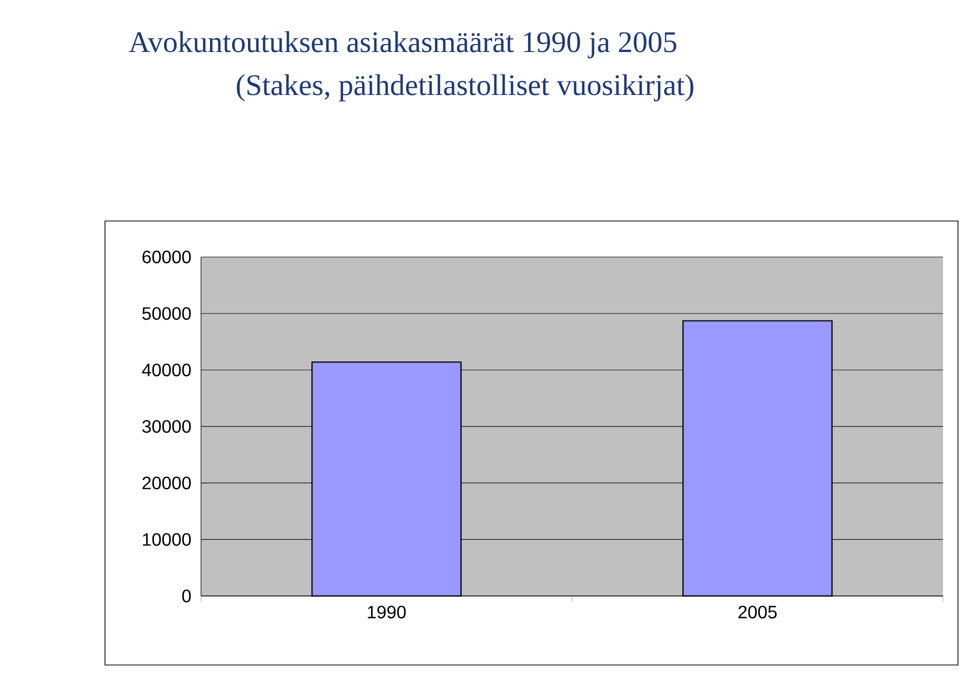 This screenshot has width=960, height=685. What do you see at coordinates (166, 483) in the screenshot?
I see `y-tick-label: 20000` at bounding box center [166, 483].